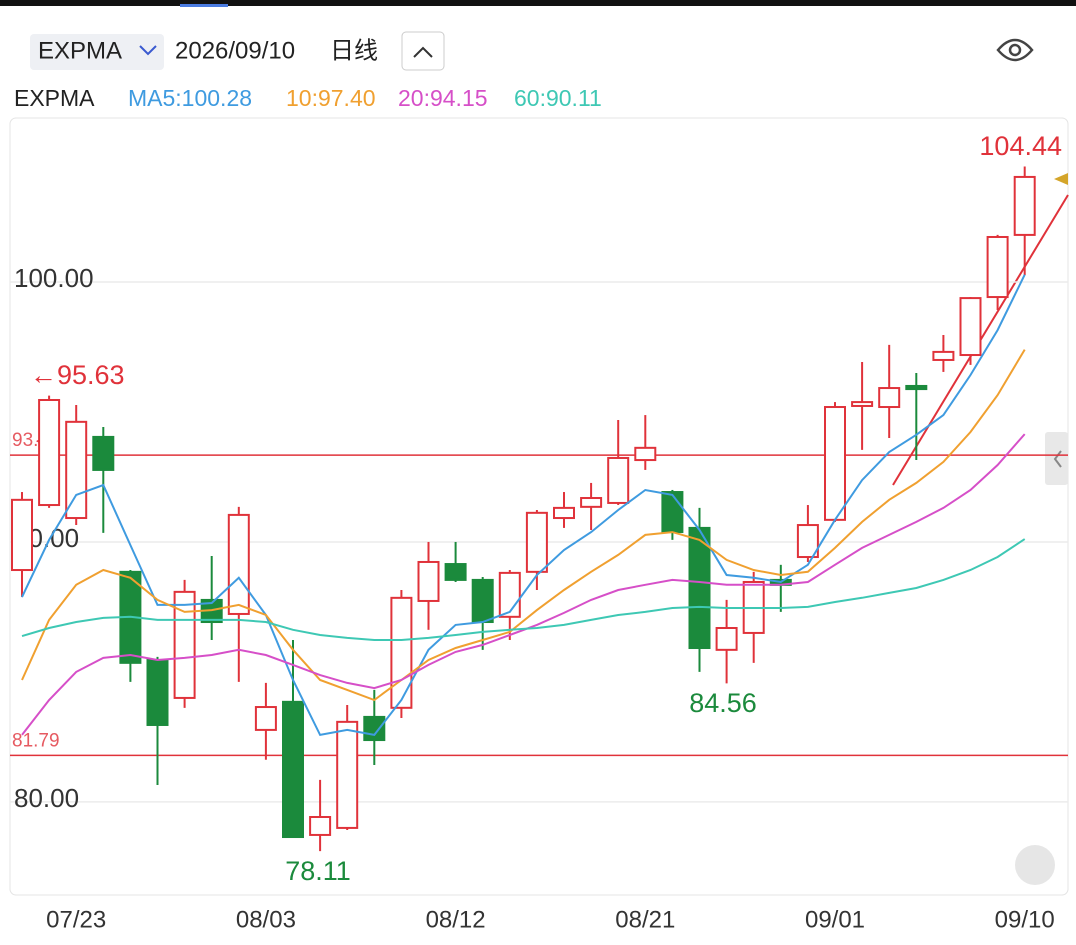 The image size is (1076, 945). I want to click on legend-entry: 10:97.40, so click(331, 98).